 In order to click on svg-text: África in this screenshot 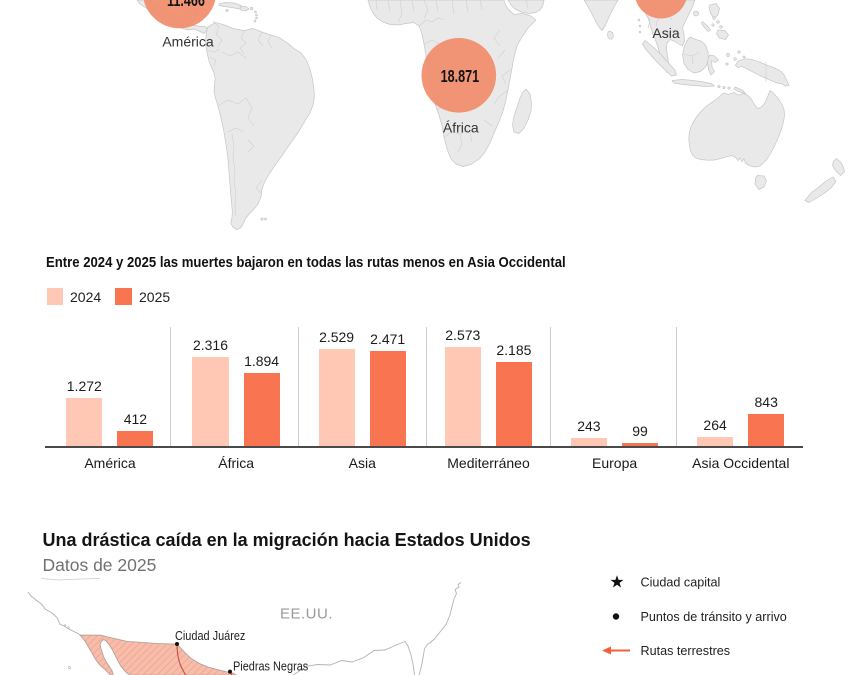, I will do `click(461, 128)`.